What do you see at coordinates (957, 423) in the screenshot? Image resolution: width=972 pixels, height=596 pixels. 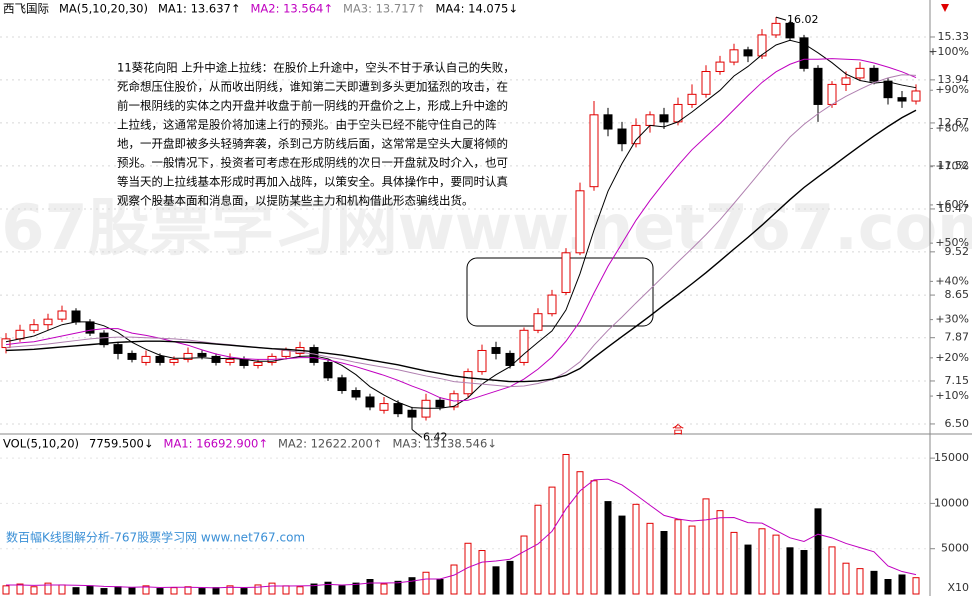 I see `y-tick-label: 6.50` at bounding box center [957, 423].